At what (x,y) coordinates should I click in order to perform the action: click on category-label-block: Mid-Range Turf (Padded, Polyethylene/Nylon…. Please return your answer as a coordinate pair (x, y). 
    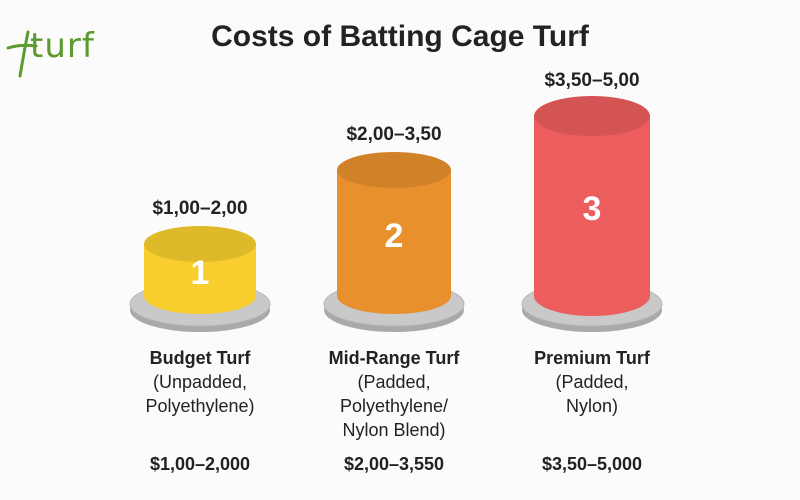
    Looking at the image, I should click on (394, 394).